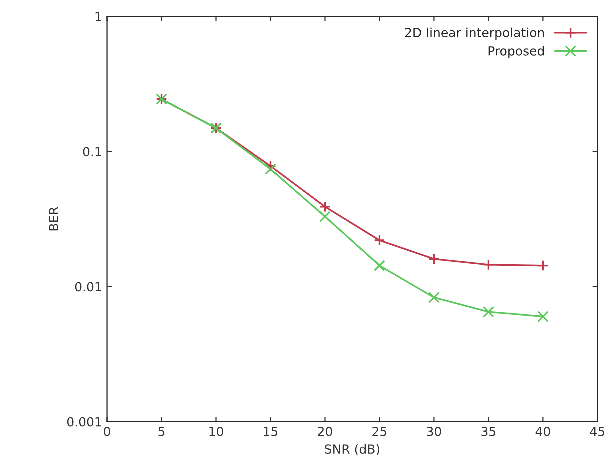 This screenshot has width=613, height=474. Describe the element at coordinates (92, 152) in the screenshot. I see `y-tick-label: 0.1` at that location.